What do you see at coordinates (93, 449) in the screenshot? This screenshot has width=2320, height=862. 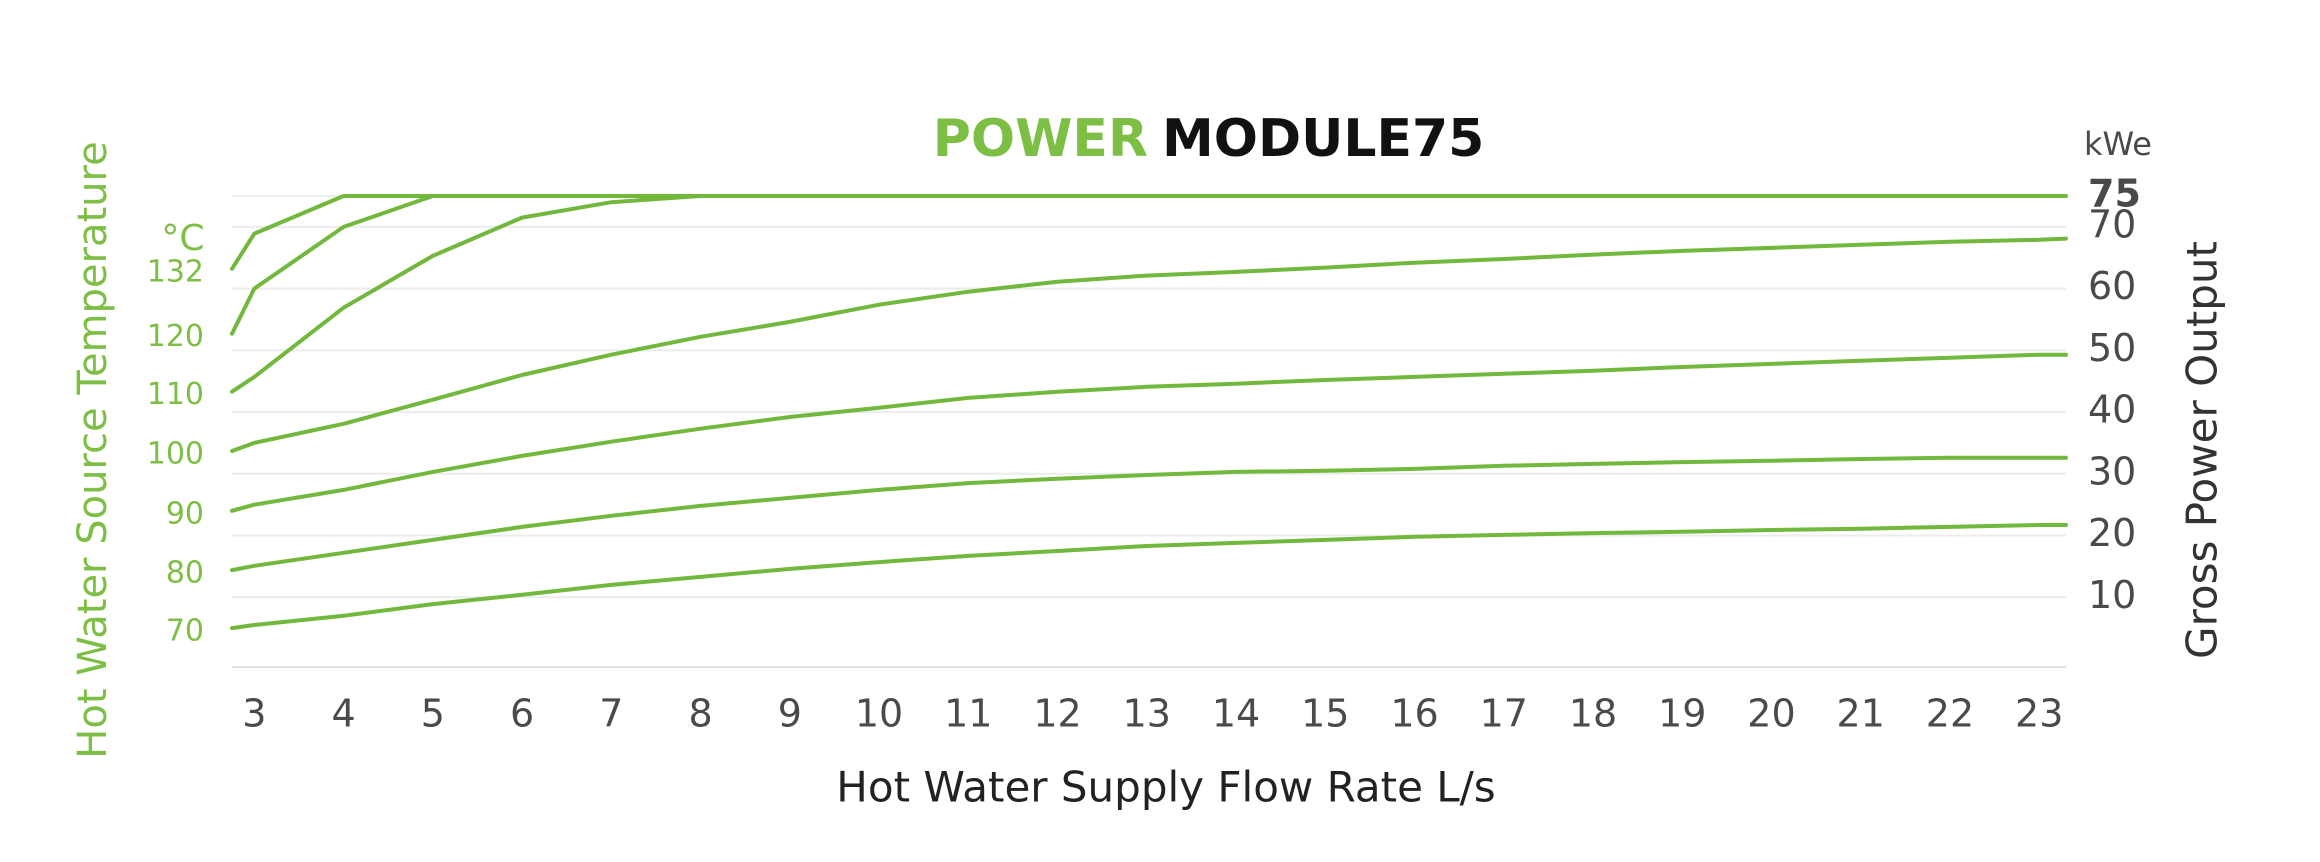 I see `series-axis-label: Hot Water Source Temperature` at bounding box center [93, 449].